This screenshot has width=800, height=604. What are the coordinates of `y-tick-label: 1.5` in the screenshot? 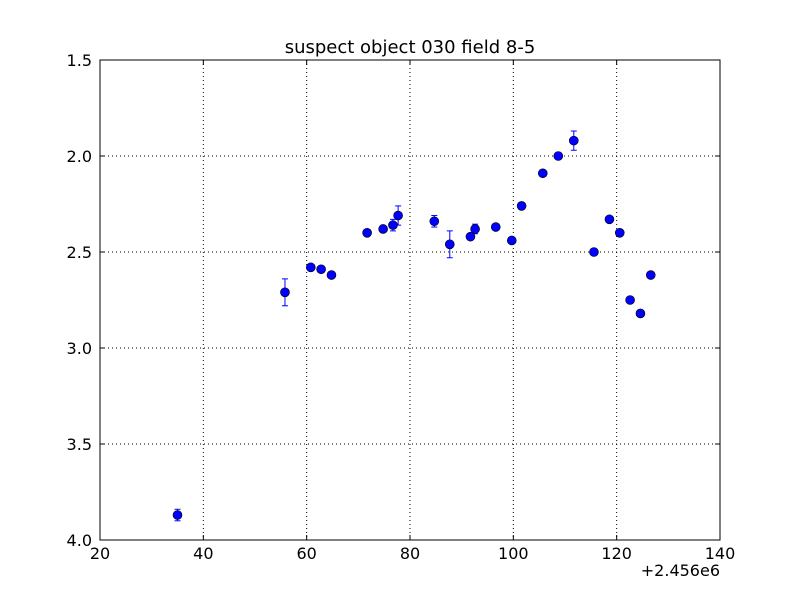 It's located at (79, 60).